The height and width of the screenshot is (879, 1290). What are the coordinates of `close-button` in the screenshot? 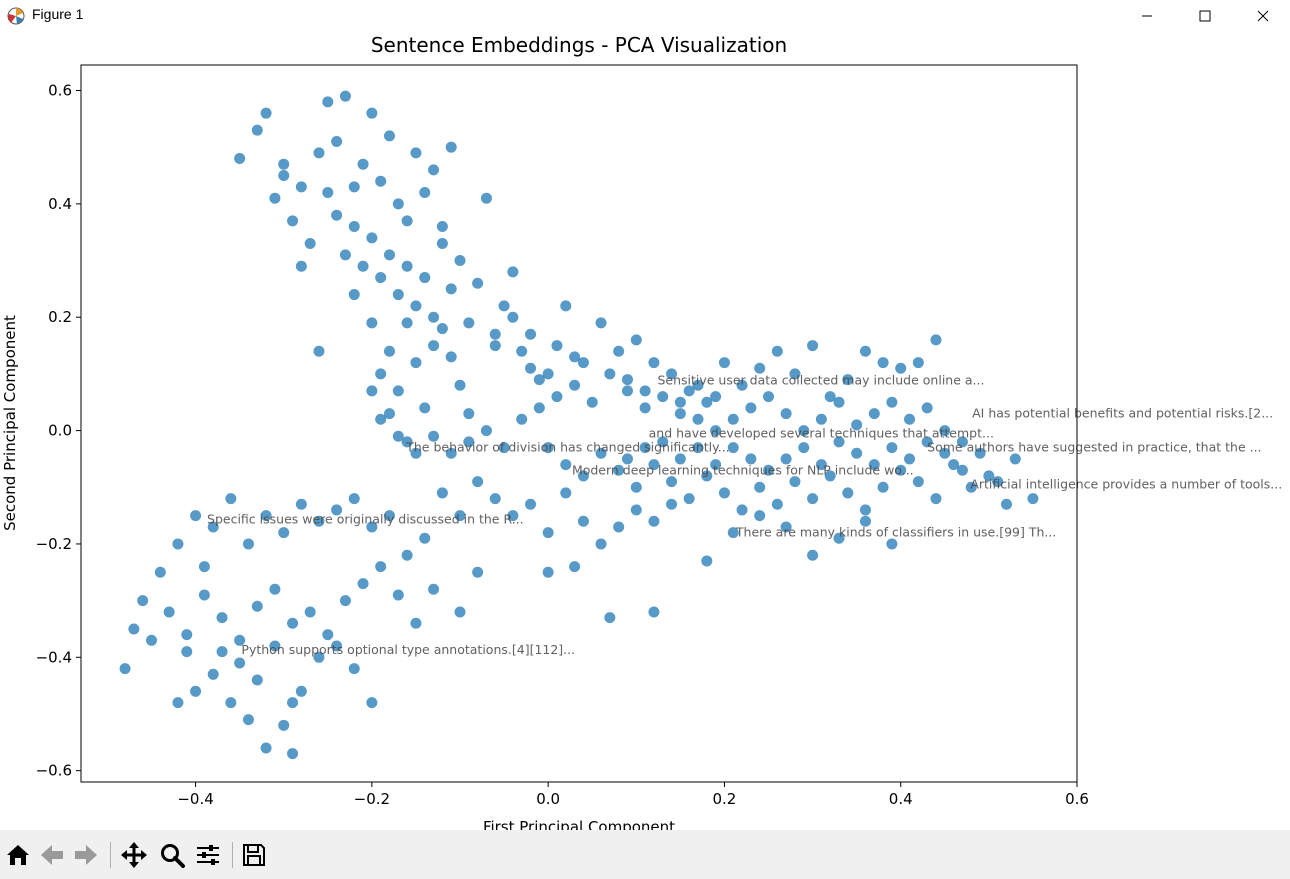 It's located at (1262, 16).